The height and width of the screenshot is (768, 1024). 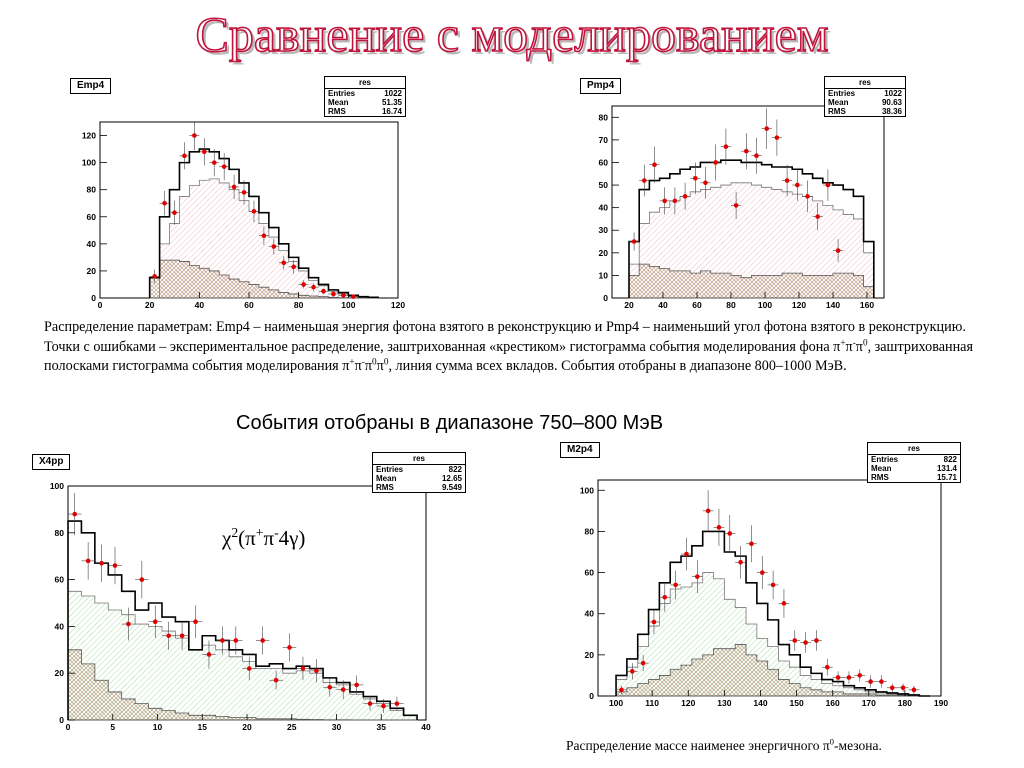 I want to click on chi2-formula: χ2(π+π-4γ), so click(x=264, y=537).